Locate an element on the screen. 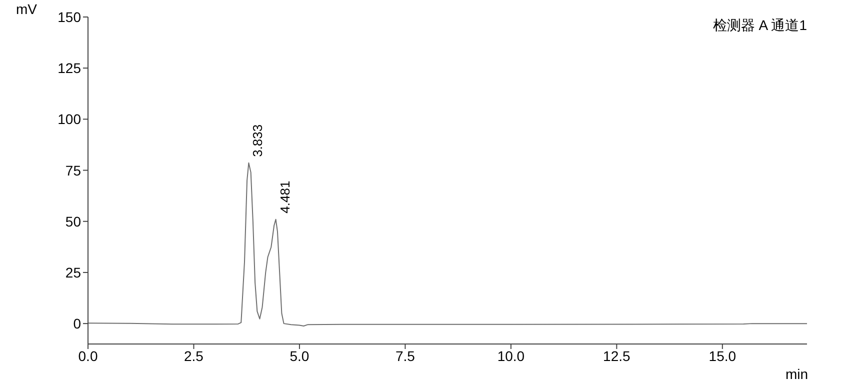 The height and width of the screenshot is (385, 841). y-axis-title: mV is located at coordinates (26, 9).